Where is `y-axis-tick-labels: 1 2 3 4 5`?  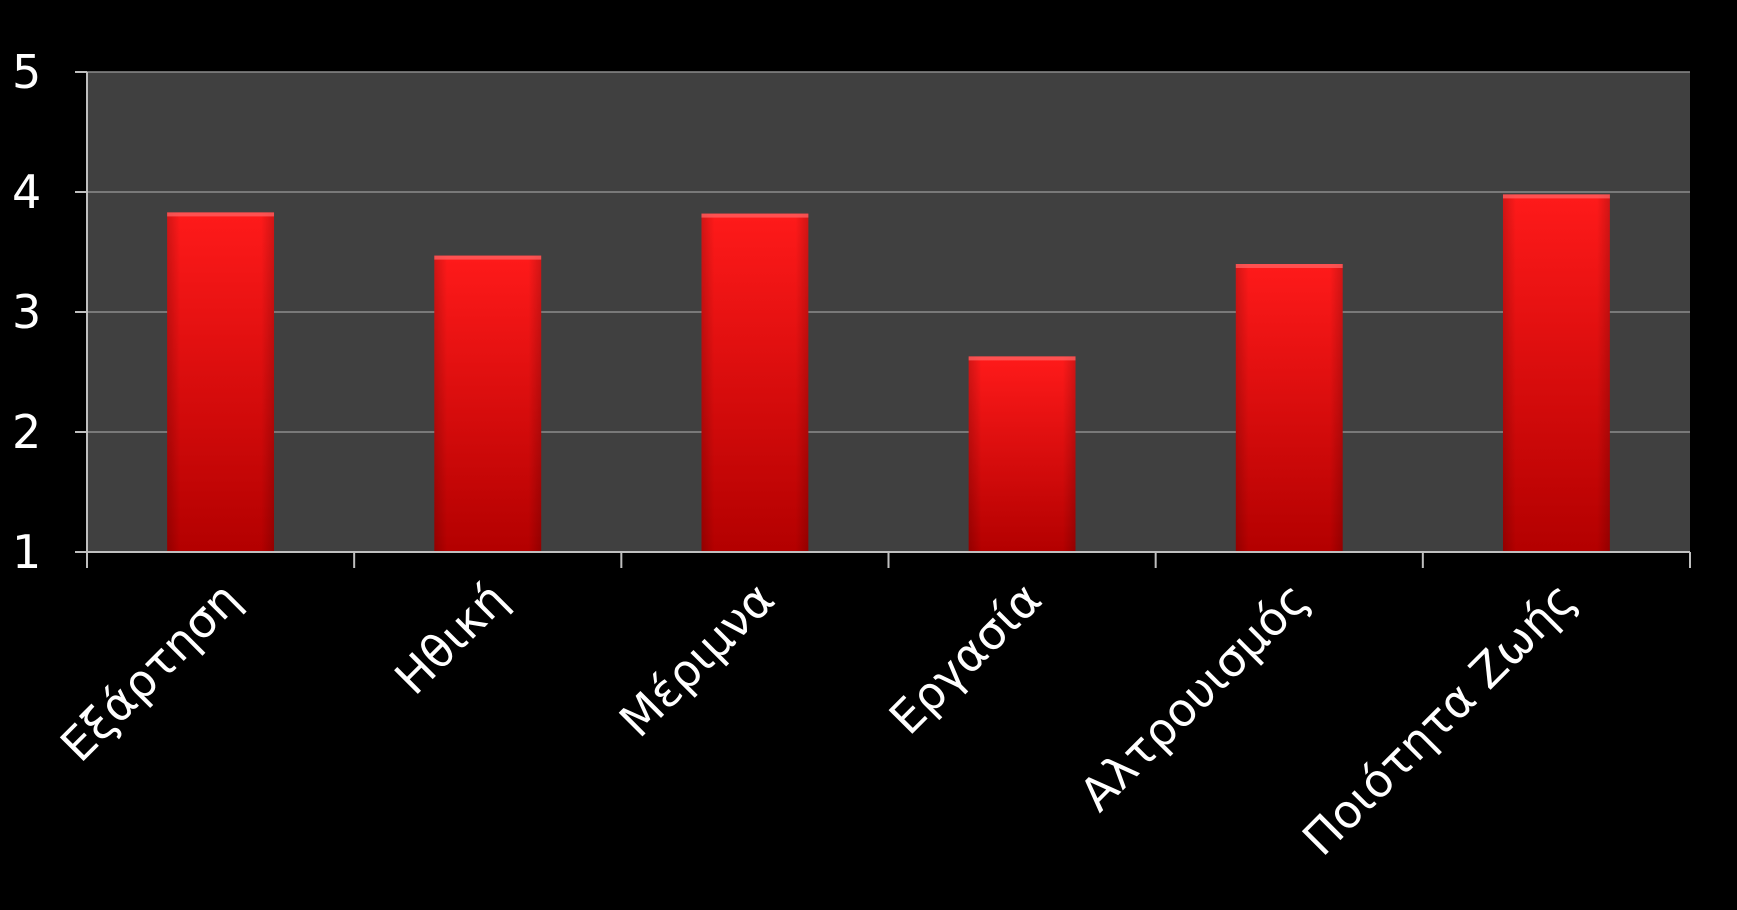 y-axis-tick-labels: 1 2 3 4 5 is located at coordinates (26, 312).